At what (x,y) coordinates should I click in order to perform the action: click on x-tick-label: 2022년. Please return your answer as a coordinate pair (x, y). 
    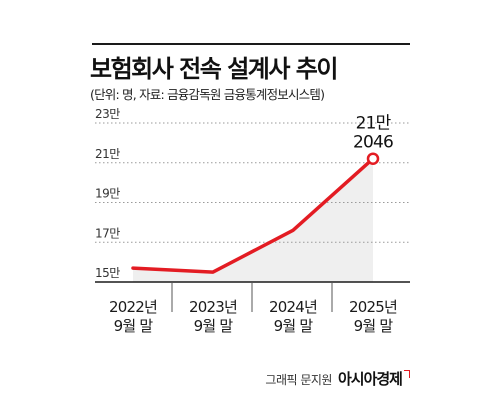
    Looking at the image, I should click on (133, 307).